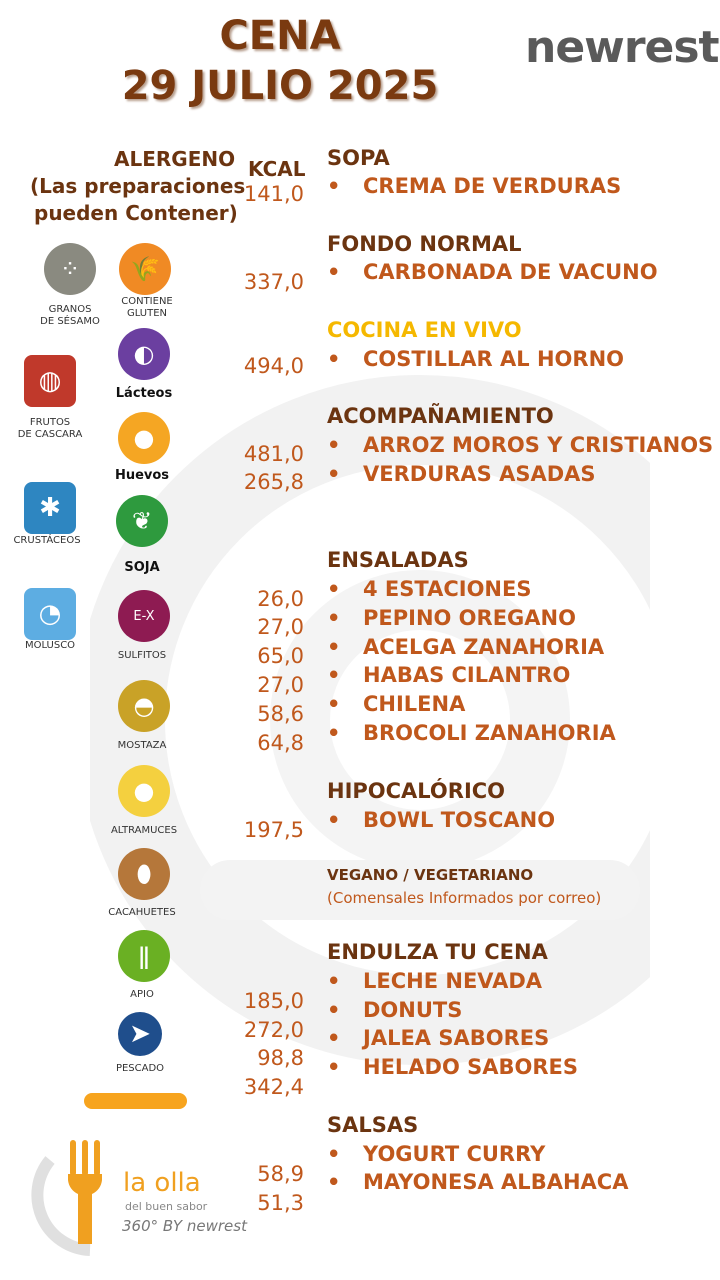  What do you see at coordinates (273, 1087) in the screenshot?
I see `kcal-value: 342,4` at bounding box center [273, 1087].